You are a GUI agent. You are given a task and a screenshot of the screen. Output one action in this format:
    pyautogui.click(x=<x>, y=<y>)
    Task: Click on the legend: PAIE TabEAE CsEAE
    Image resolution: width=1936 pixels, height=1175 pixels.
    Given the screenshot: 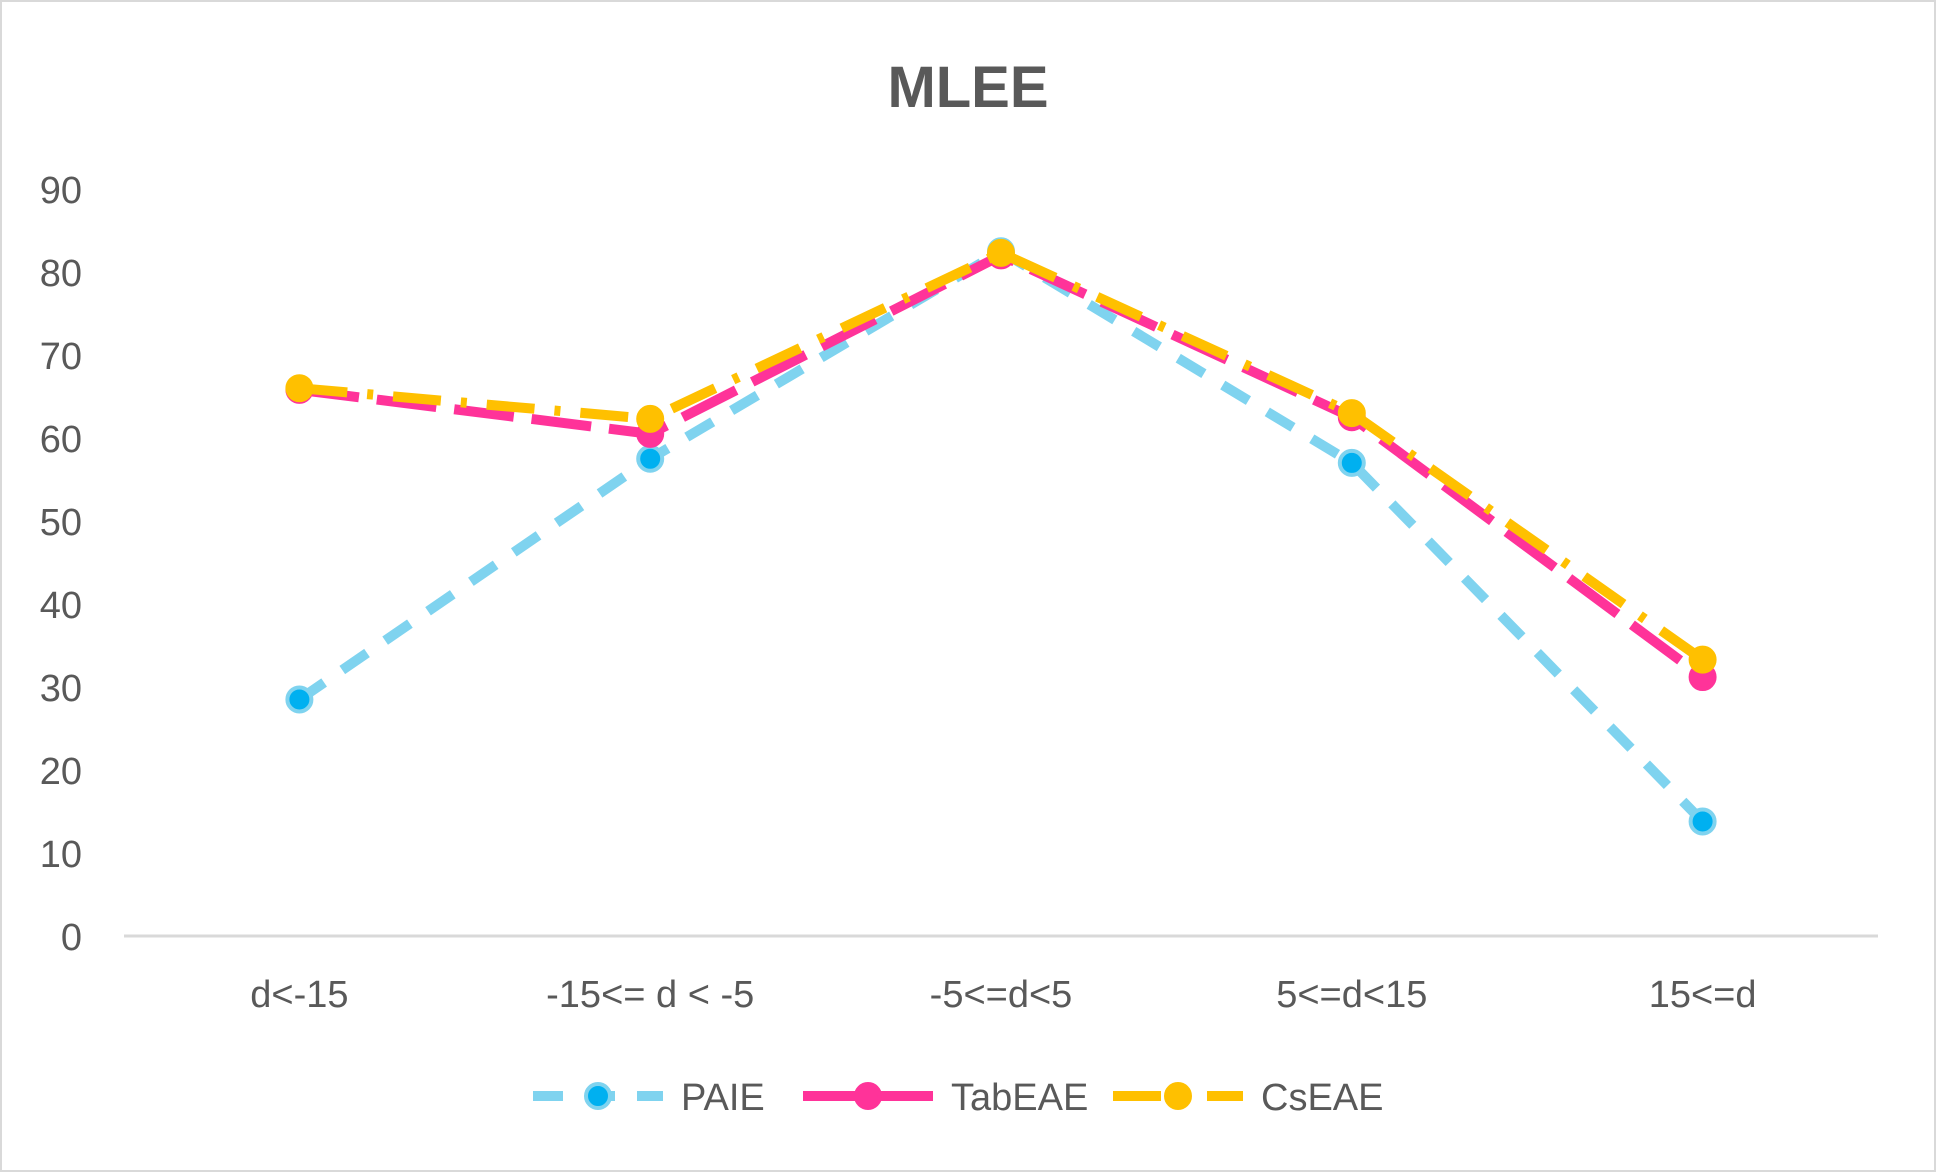 What is the action you would take?
    pyautogui.click(x=958, y=1098)
    